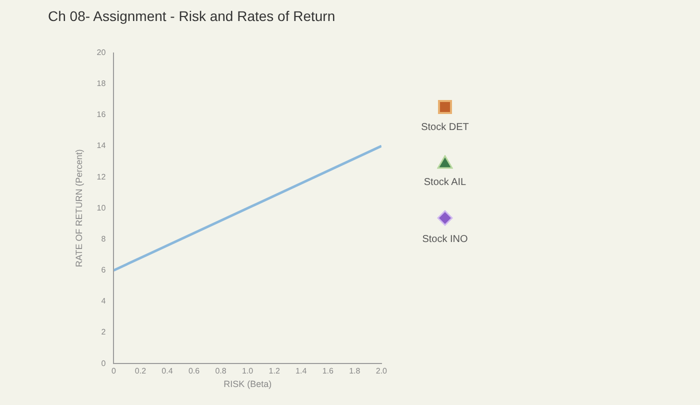 The width and height of the screenshot is (700, 405). What do you see at coordinates (103, 301) in the screenshot?
I see `y-tick-label: 4` at bounding box center [103, 301].